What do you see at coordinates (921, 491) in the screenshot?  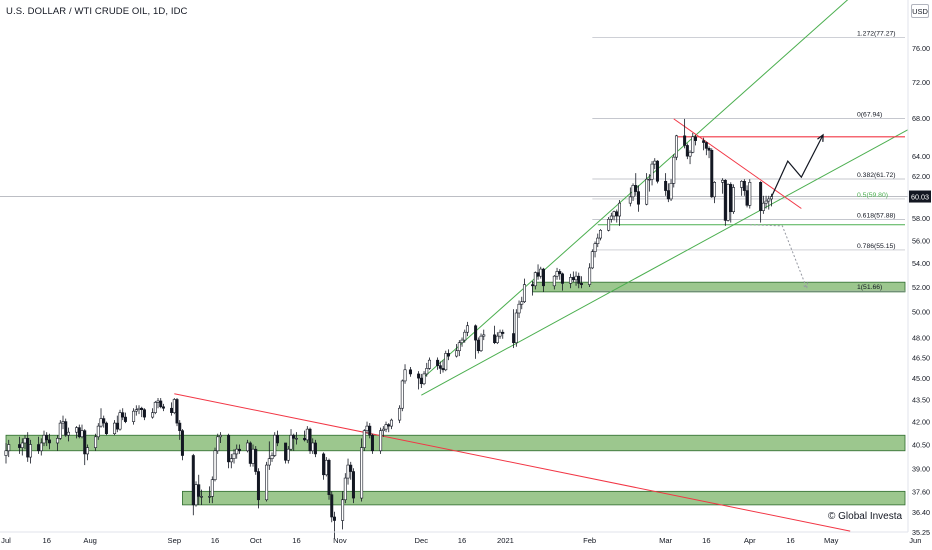 I see `y-tick-label: 37.60` at bounding box center [921, 491].